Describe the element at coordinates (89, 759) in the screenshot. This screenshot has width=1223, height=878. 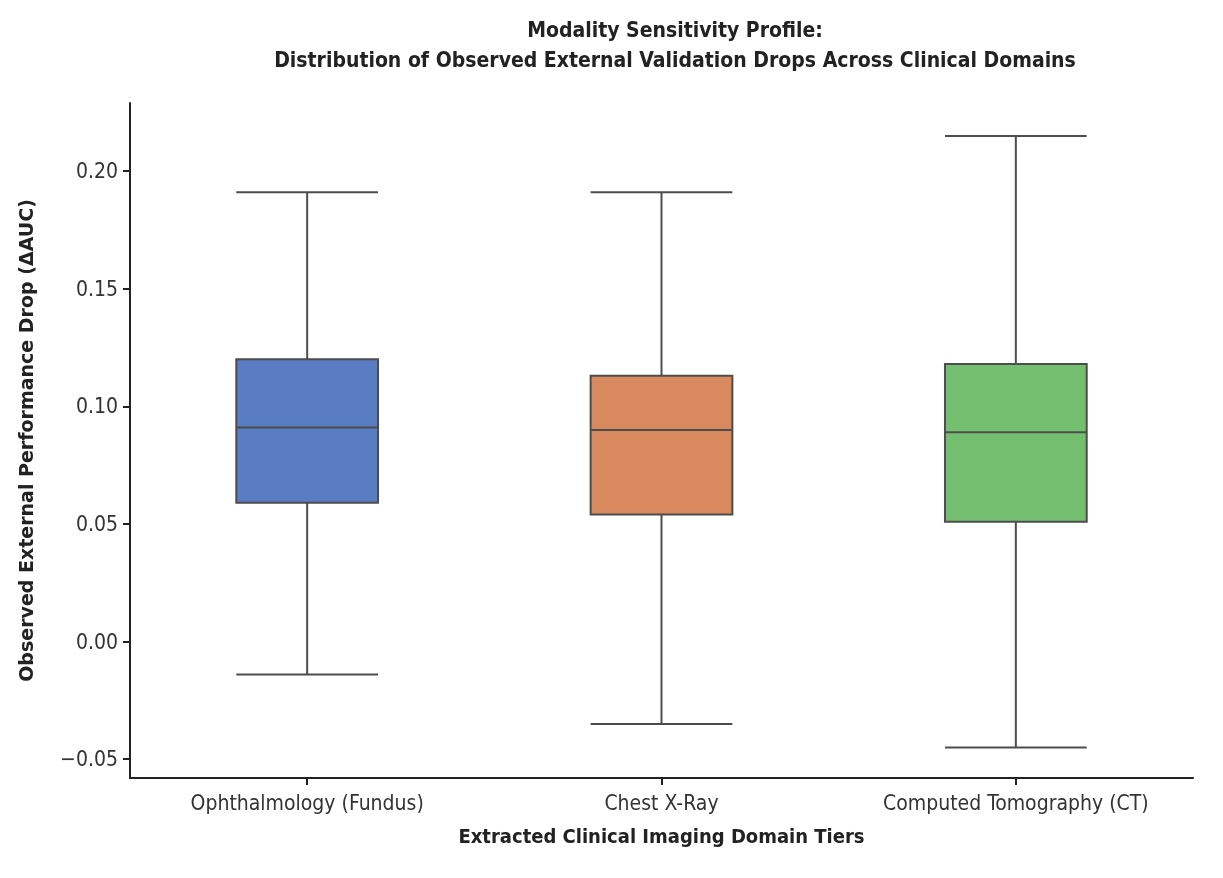
I see `y-tick-label: −0.05` at that location.